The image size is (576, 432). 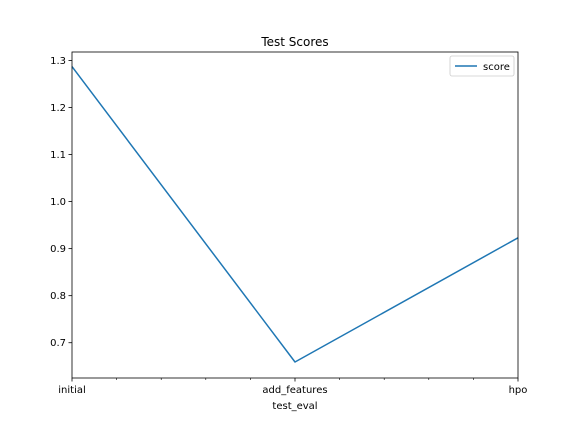 I want to click on y-tick-label: 1.1, so click(x=58, y=155).